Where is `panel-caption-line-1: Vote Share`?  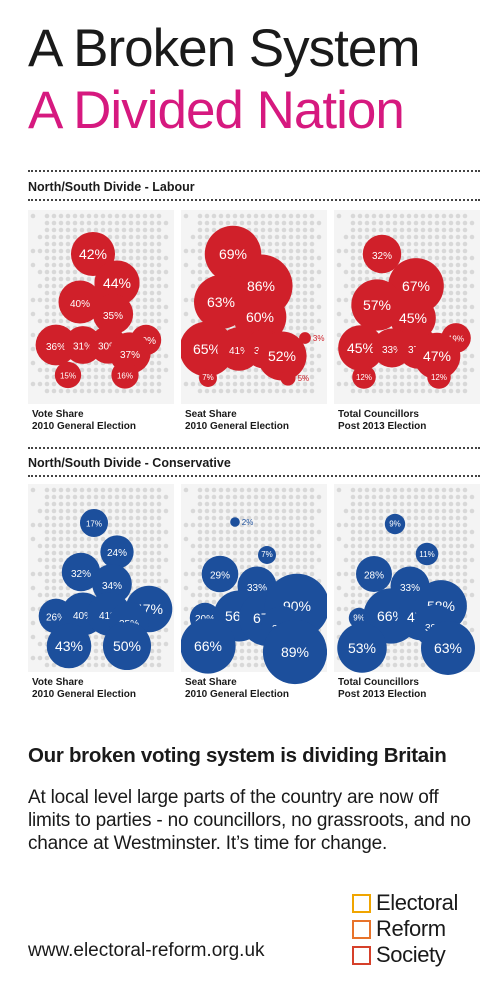 panel-caption-line-1: Vote Share is located at coordinates (58, 682).